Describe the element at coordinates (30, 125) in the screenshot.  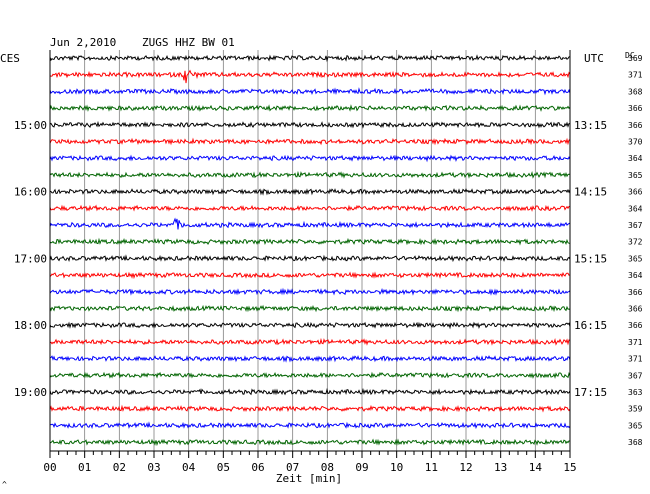
I see `left-time-label: 15:00` at that location.